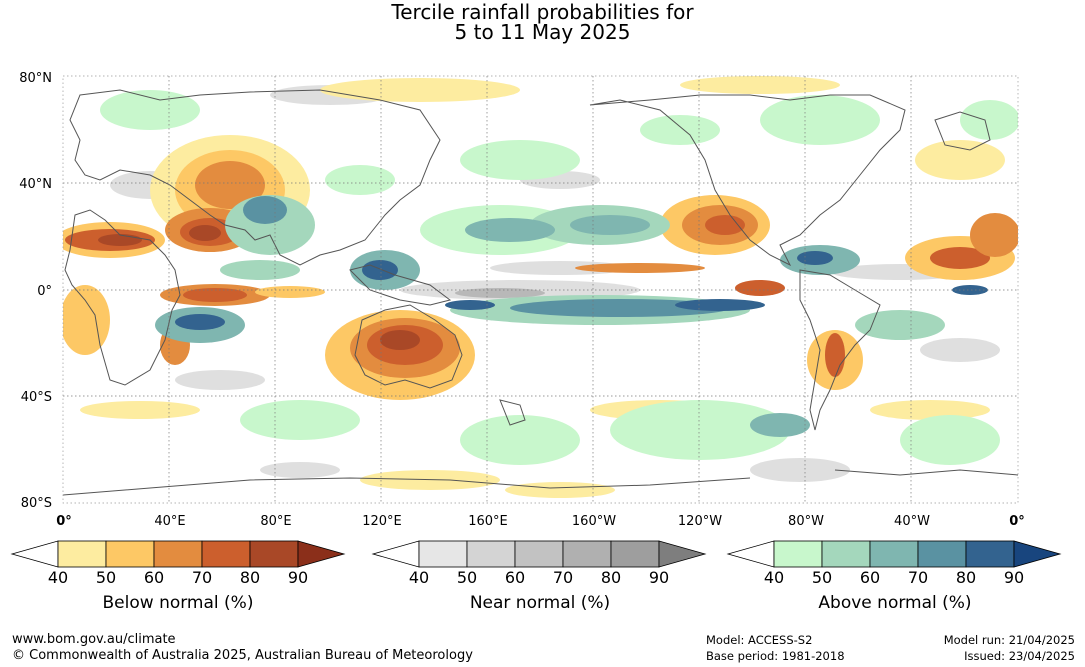 The height and width of the screenshot is (667, 1085). Describe the element at coordinates (35, 184) in the screenshot. I see `lat-label: 40°N` at that location.